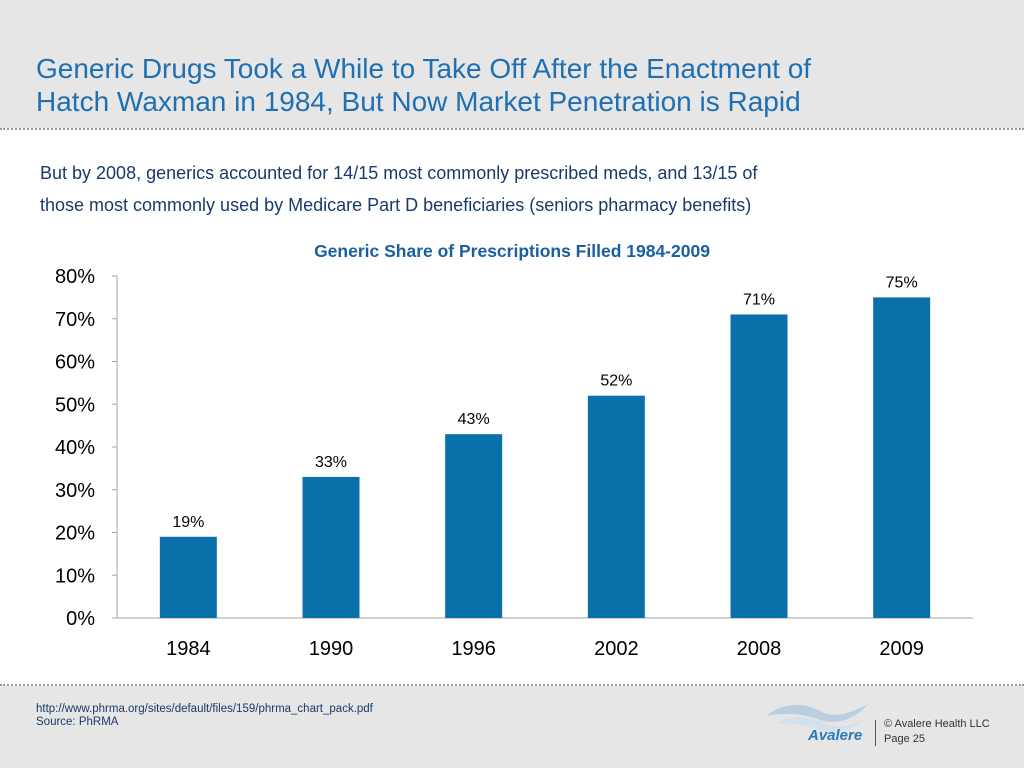 The height and width of the screenshot is (768, 1024). Describe the element at coordinates (473, 649) in the screenshot. I see `x-tick-label: 1996` at that location.